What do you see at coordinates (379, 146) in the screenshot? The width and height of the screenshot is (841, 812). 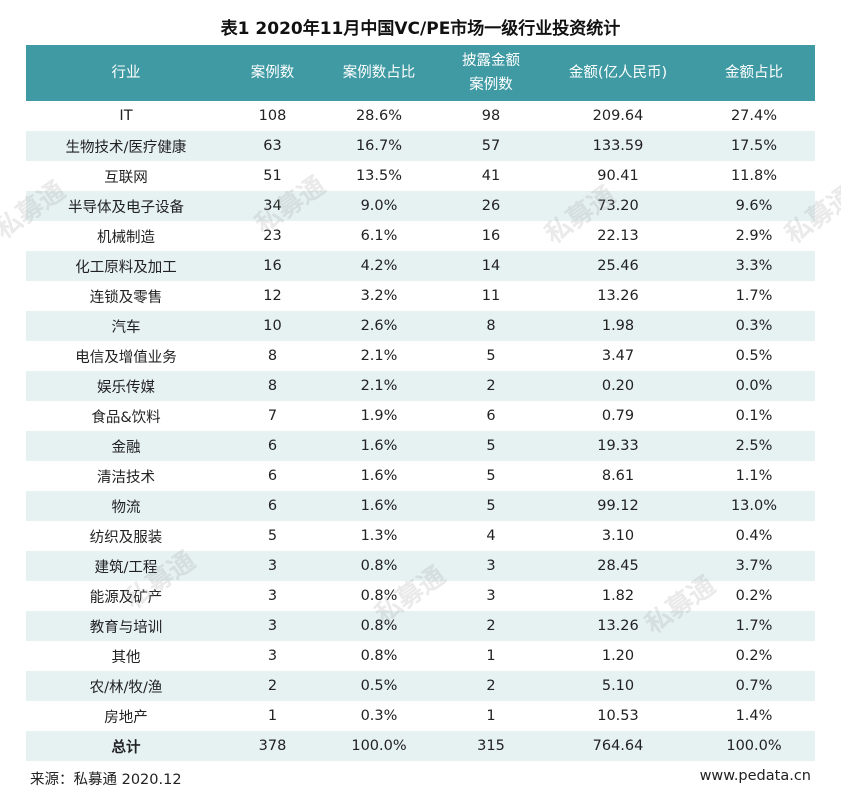 I see `case-ratio-cell: 16.7%` at bounding box center [379, 146].